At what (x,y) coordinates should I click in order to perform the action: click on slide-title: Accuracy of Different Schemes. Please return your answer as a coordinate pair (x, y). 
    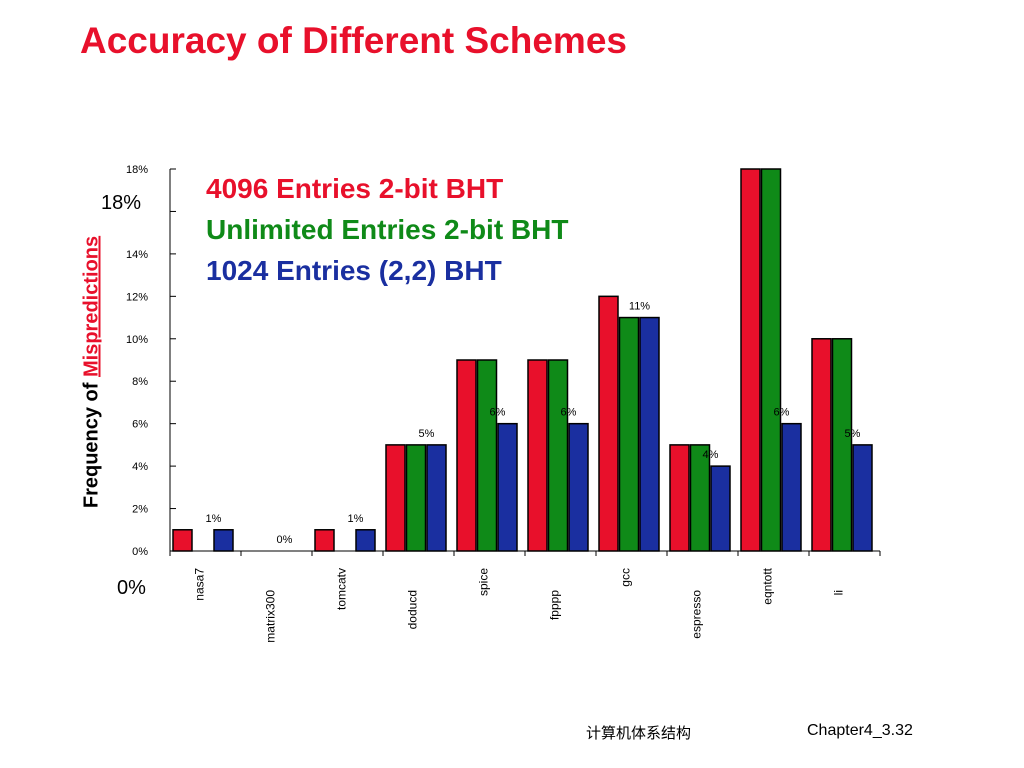
    Looking at the image, I should click on (353, 40).